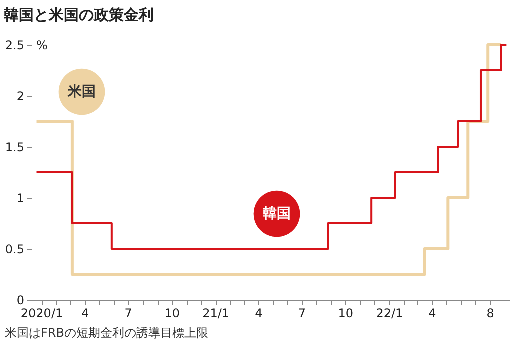  Describe the element at coordinates (14, 45) in the screenshot. I see `y-tick-label: 2.5` at that location.